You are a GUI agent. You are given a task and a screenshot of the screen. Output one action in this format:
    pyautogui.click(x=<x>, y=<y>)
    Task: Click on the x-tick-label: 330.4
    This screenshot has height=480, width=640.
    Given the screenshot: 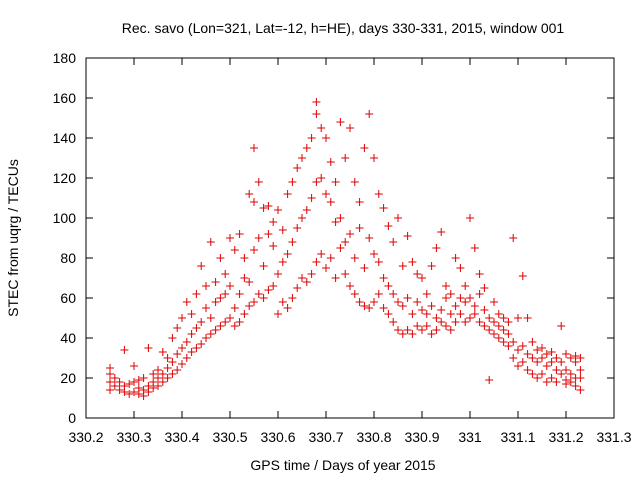 What is the action you would take?
    pyautogui.click(x=181, y=437)
    